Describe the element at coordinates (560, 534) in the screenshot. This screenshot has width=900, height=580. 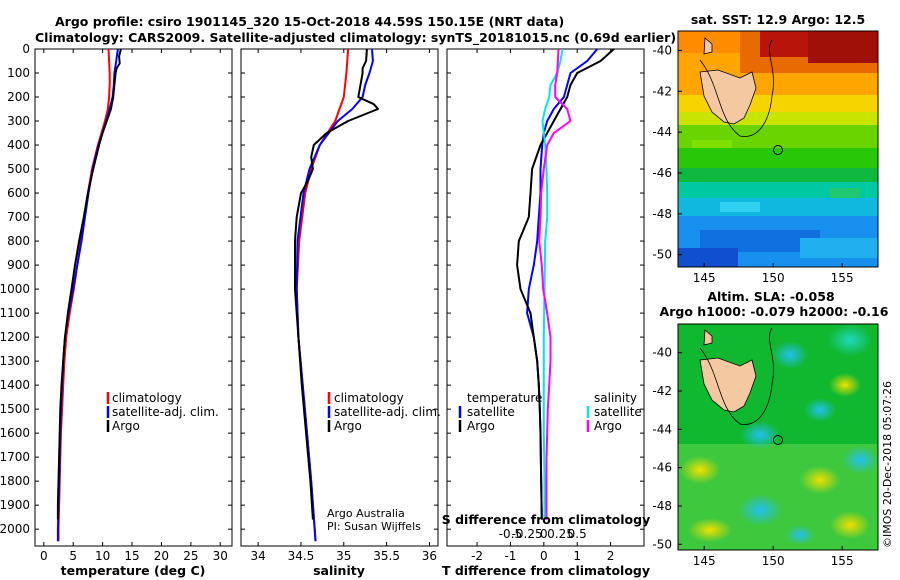
I see `x-tick-label-salinity: 0.25` at that location.